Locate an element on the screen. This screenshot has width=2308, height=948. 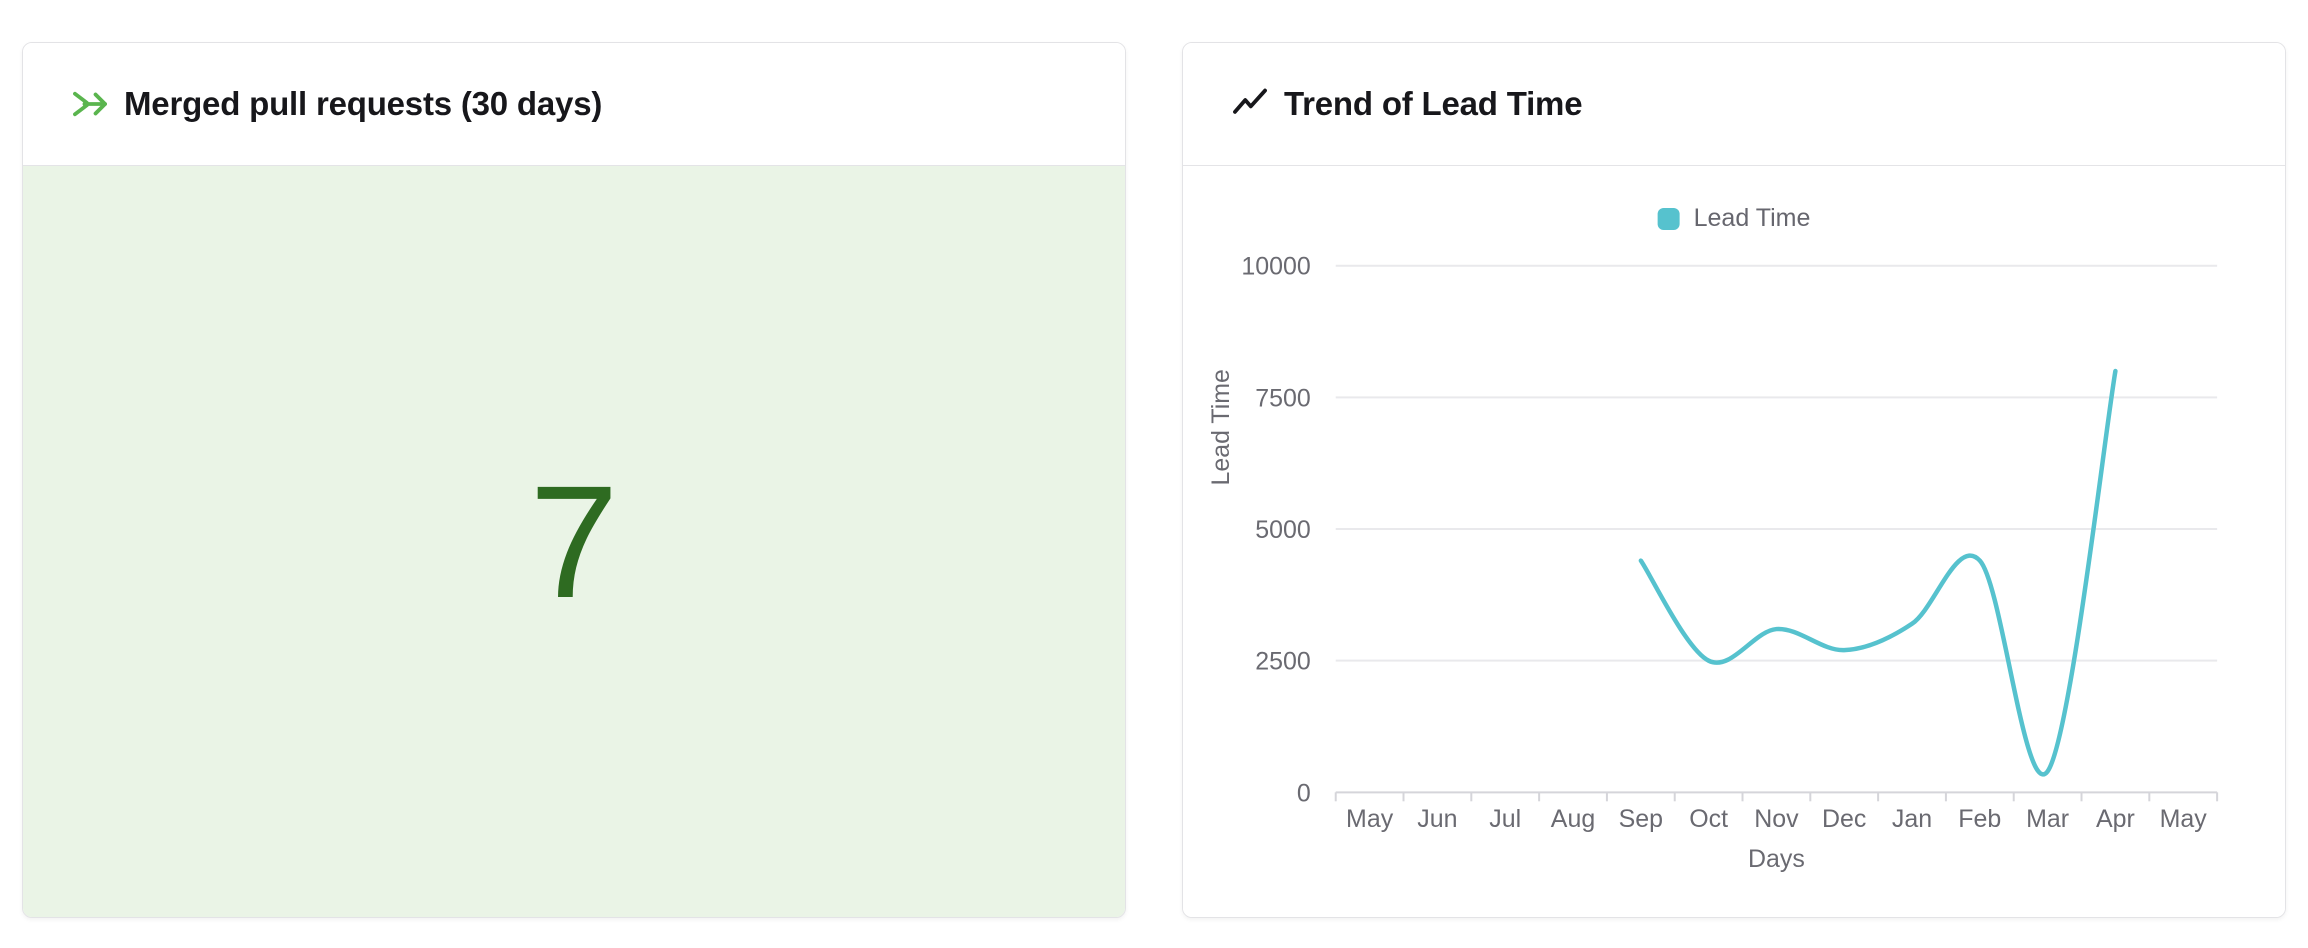
x-tick-label: Jan is located at coordinates (1912, 819).